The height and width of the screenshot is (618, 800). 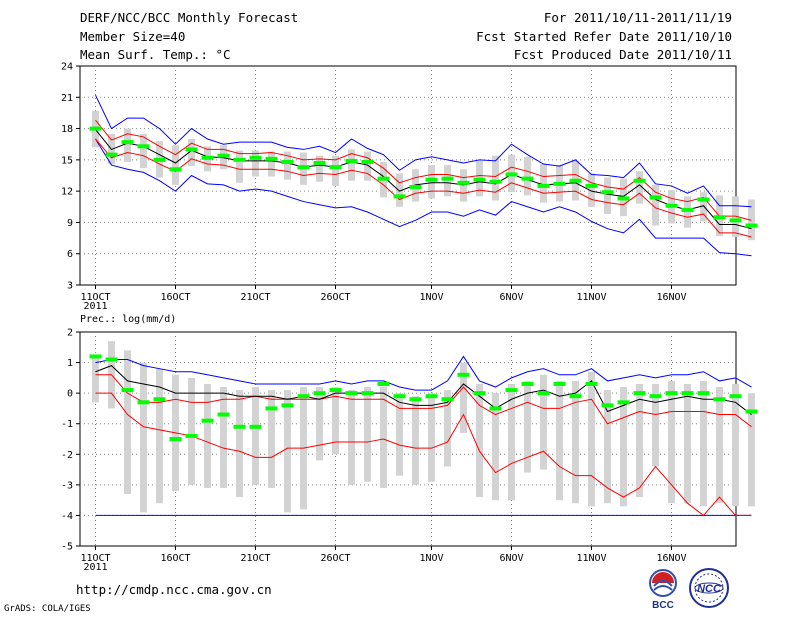 I want to click on y-tick-label: 9, so click(x=70, y=223).